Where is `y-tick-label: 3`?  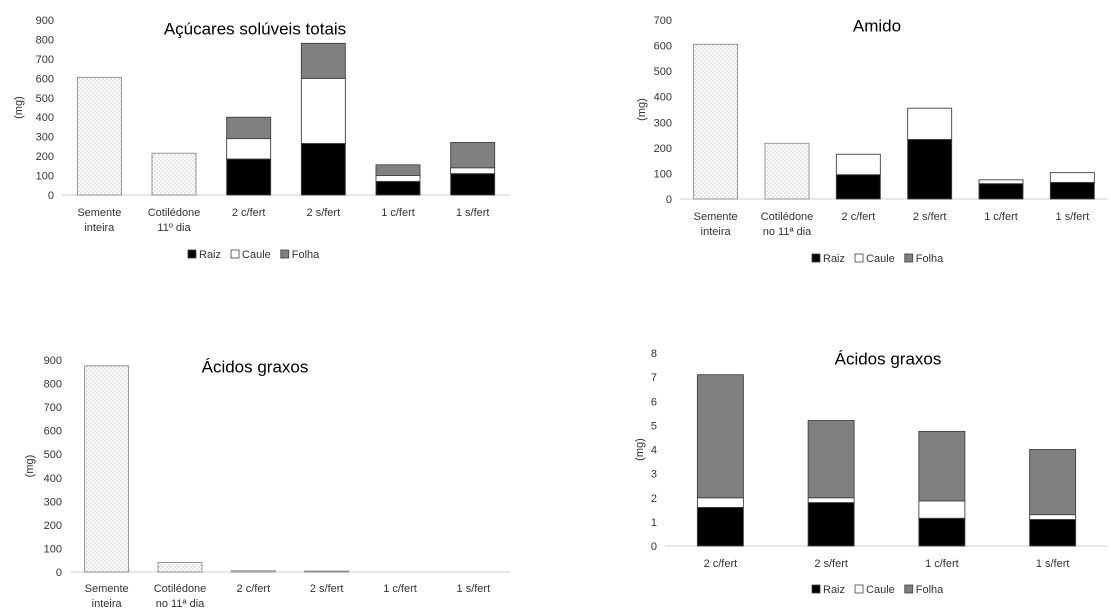
y-tick-label: 3 is located at coordinates (654, 475).